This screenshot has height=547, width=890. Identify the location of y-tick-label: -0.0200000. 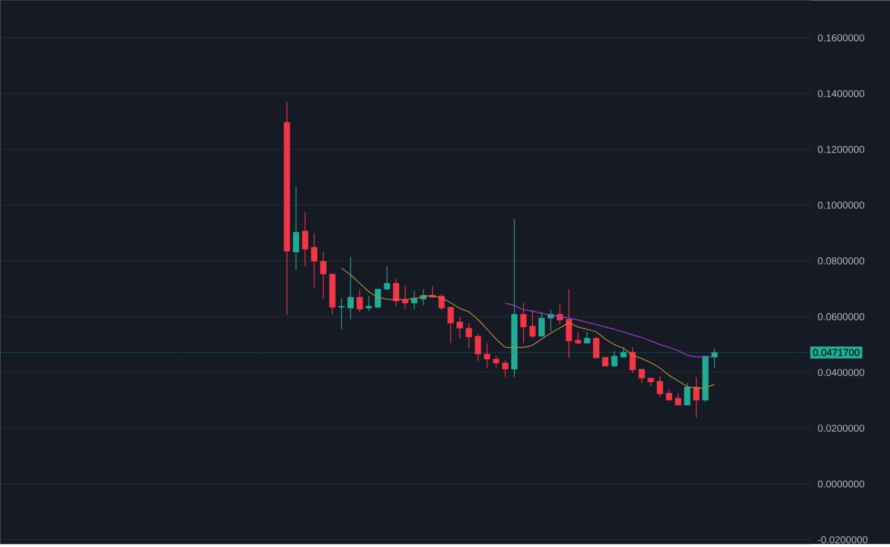
(843, 540).